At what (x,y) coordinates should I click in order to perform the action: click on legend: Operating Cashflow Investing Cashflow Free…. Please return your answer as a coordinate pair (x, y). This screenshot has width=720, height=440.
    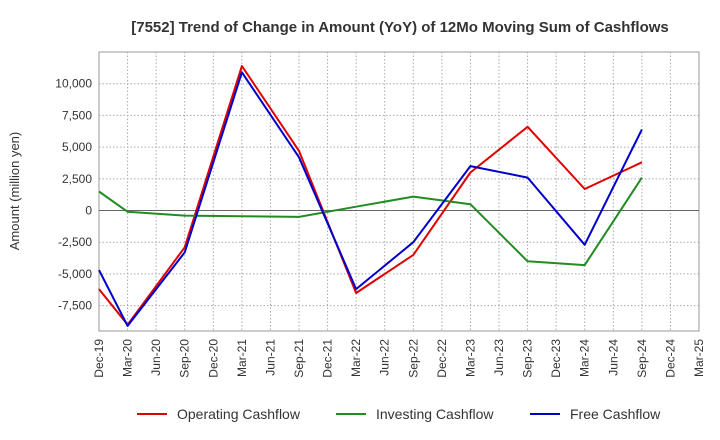
    Looking at the image, I should click on (399, 414).